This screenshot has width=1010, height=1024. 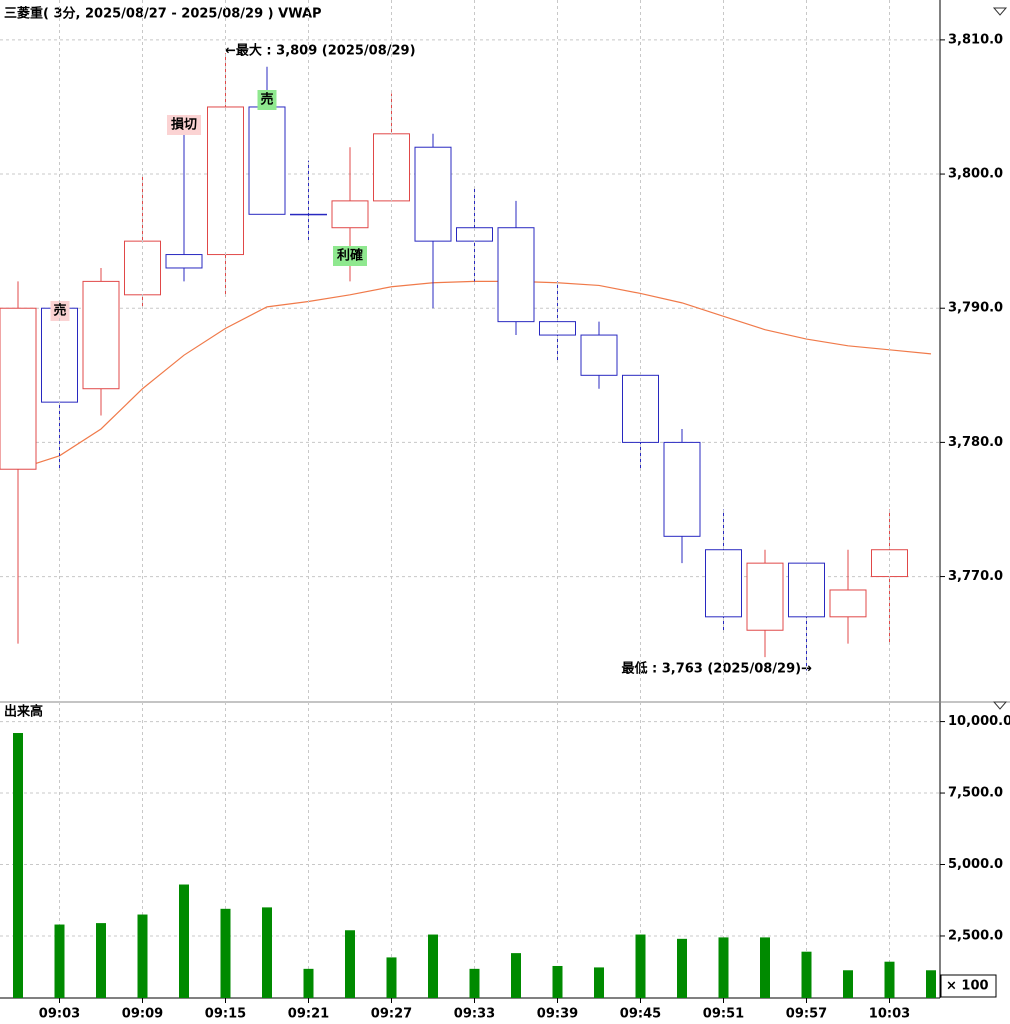 I want to click on y-tick-label: 10,000.0, so click(x=979, y=721).